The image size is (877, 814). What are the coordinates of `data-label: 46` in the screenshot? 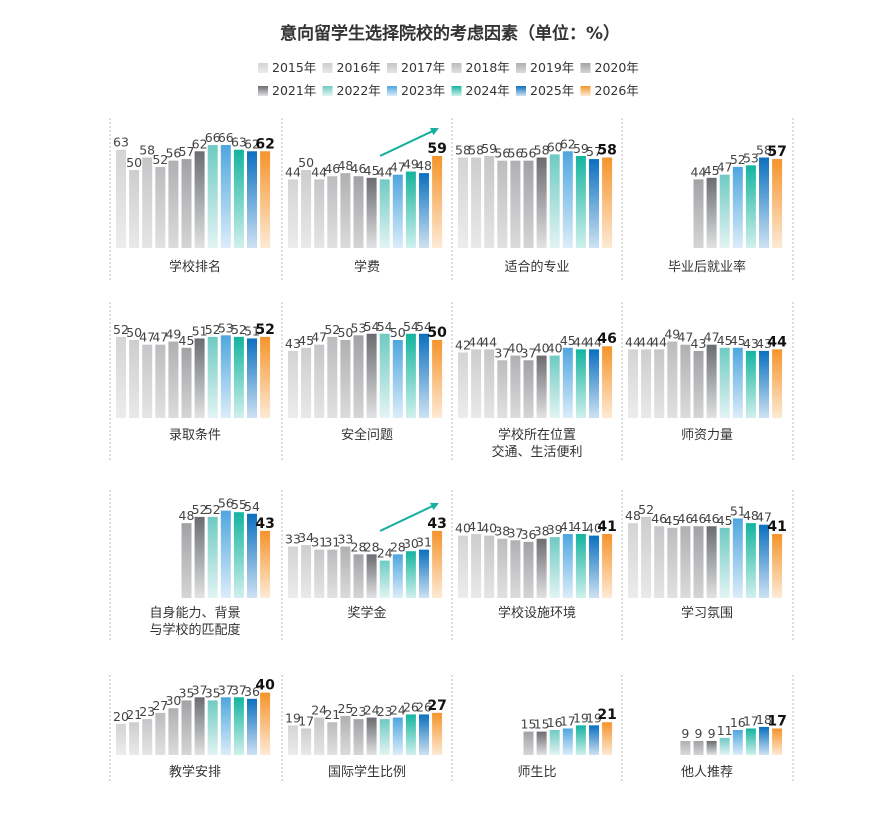 It's located at (359, 168).